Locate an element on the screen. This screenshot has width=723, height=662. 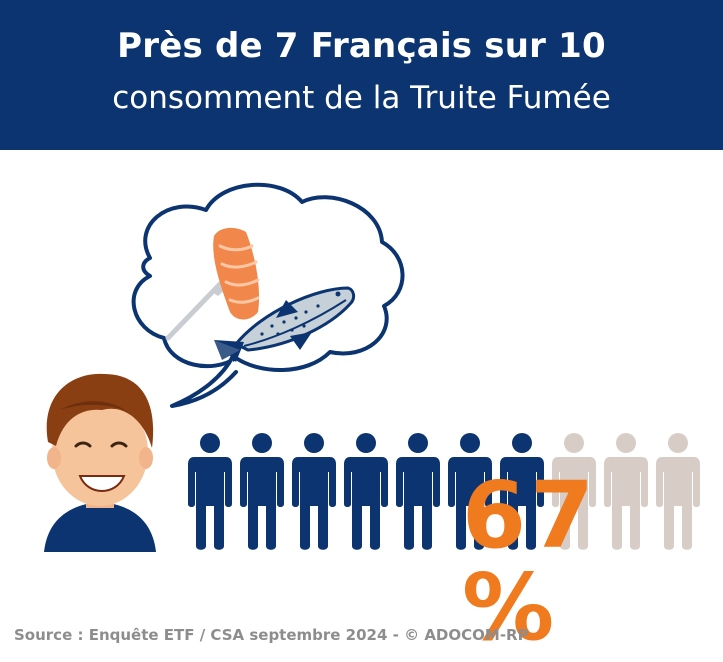
fillet-on-fork-icon is located at coordinates (212, 284).